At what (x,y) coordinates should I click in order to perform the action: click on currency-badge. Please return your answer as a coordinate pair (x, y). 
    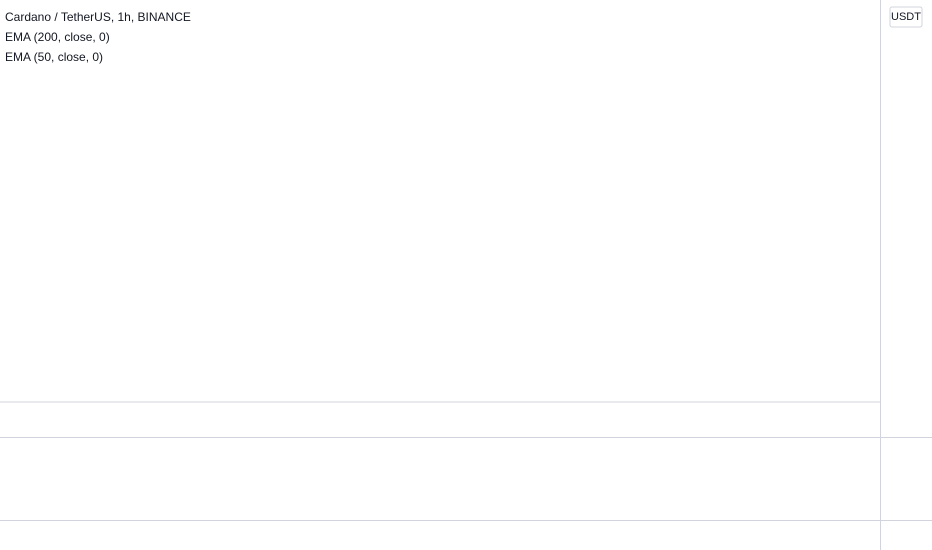
    Looking at the image, I should click on (906, 17).